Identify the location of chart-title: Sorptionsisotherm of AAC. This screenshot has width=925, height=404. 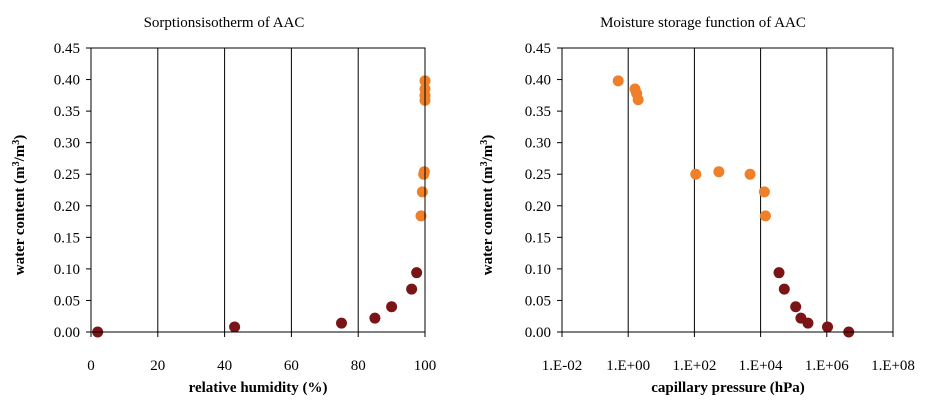
(224, 23).